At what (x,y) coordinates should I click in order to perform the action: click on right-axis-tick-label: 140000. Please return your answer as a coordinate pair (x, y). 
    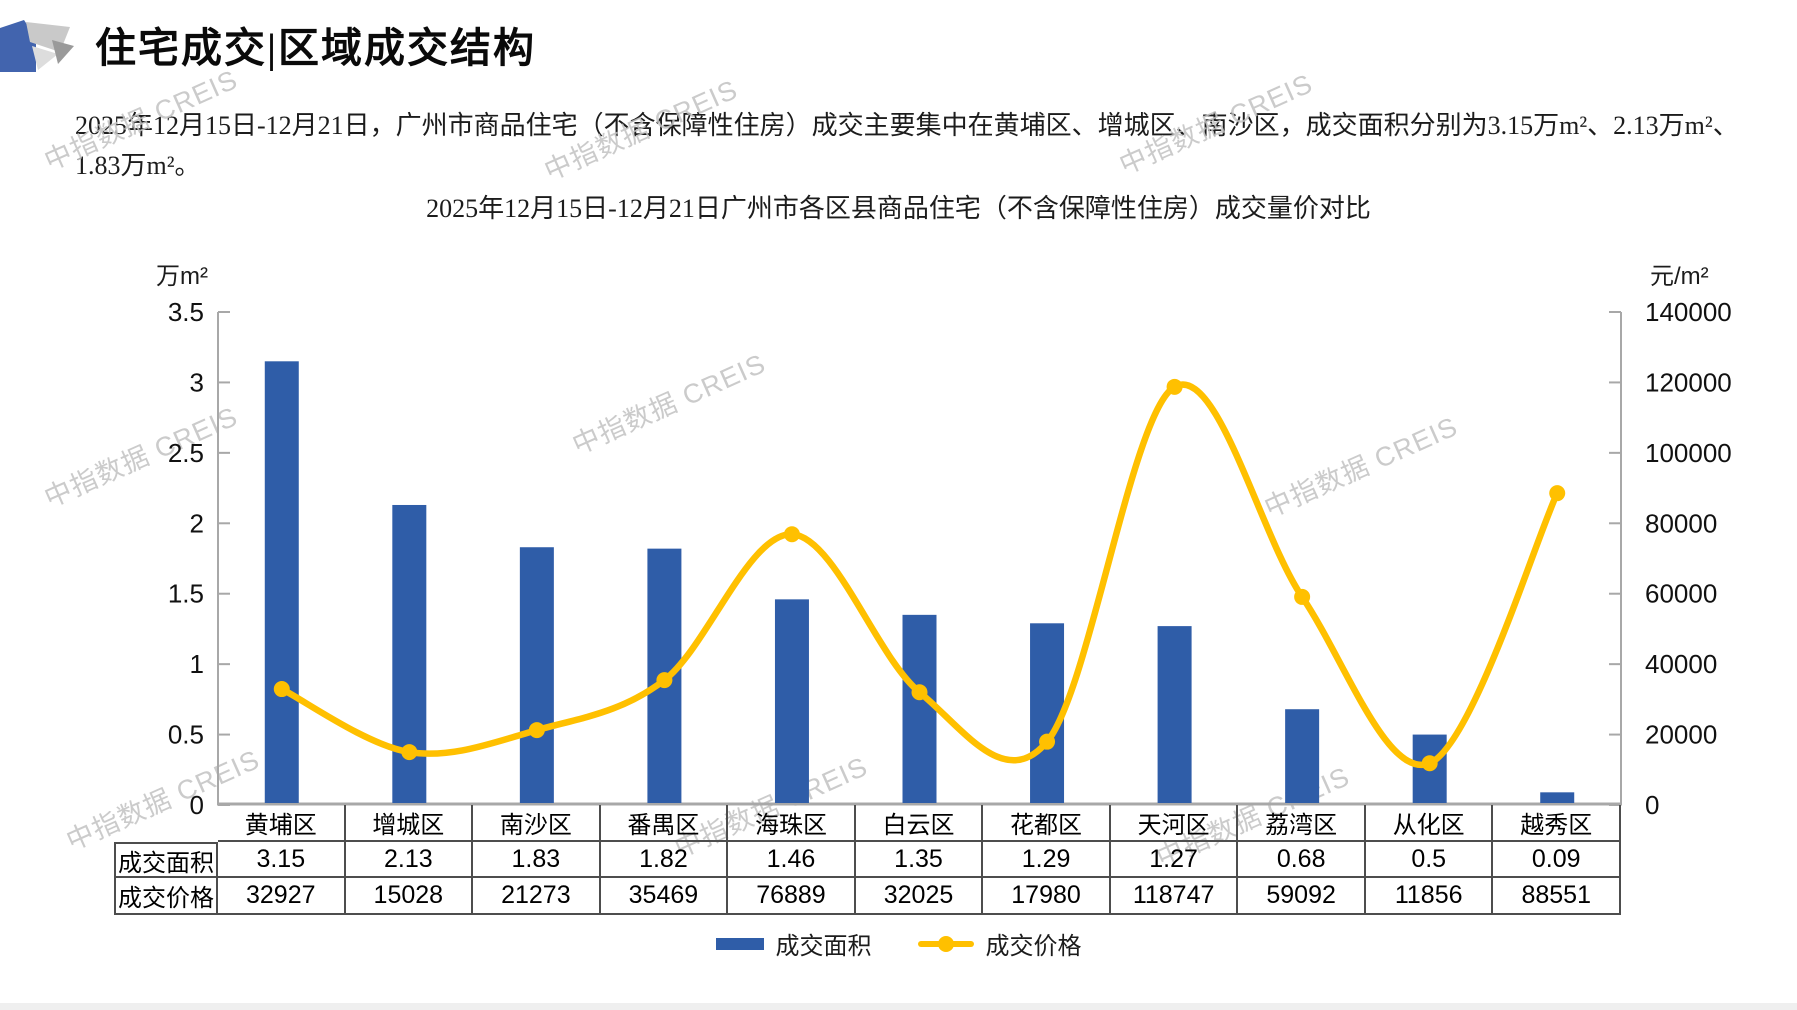
    Looking at the image, I should click on (1688, 312).